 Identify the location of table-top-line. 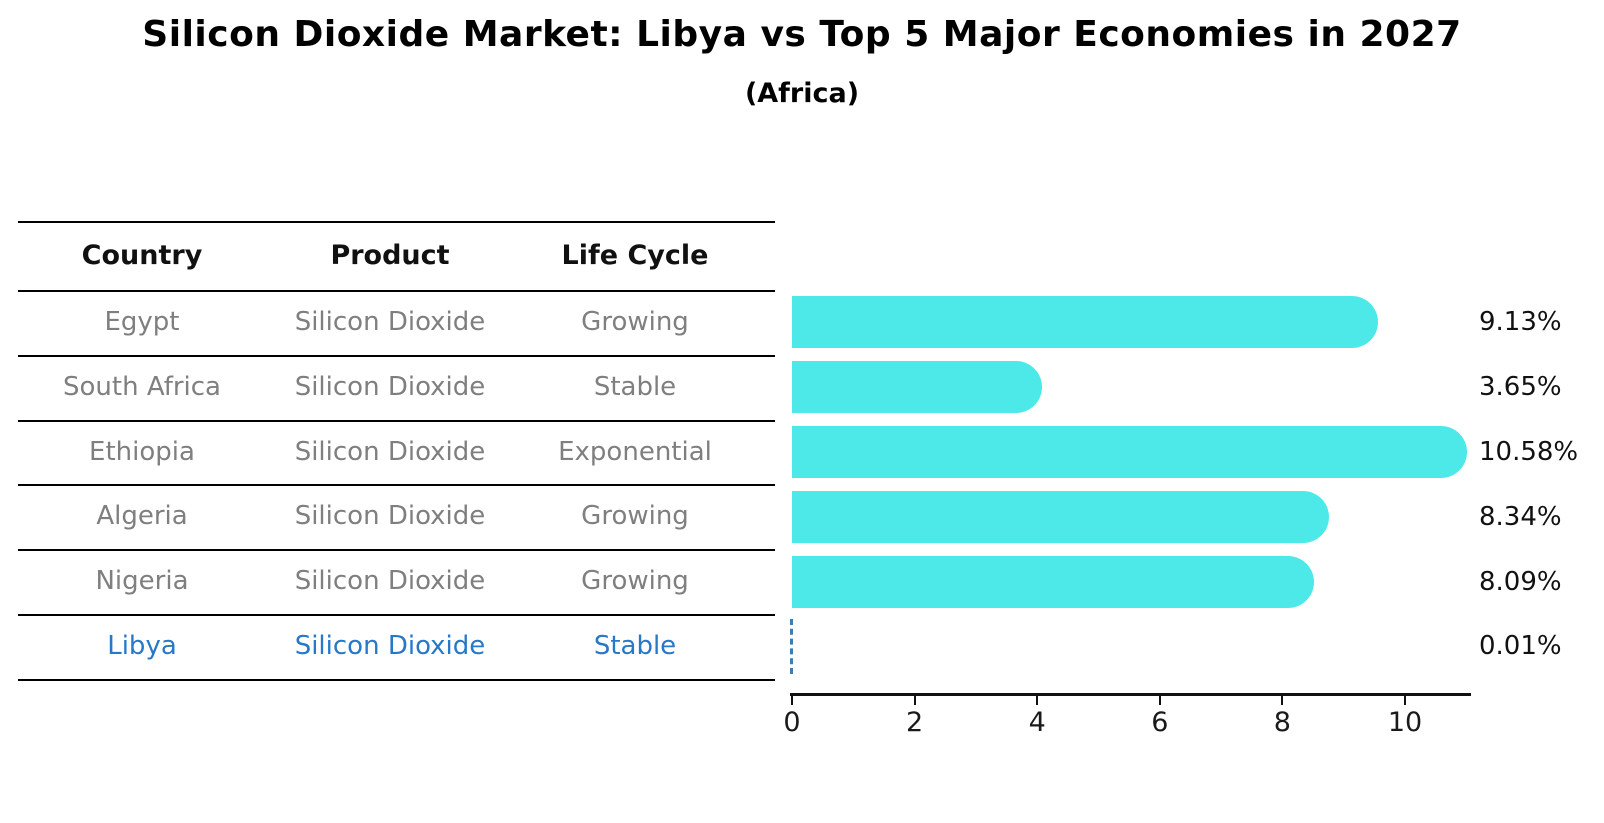
(396, 222).